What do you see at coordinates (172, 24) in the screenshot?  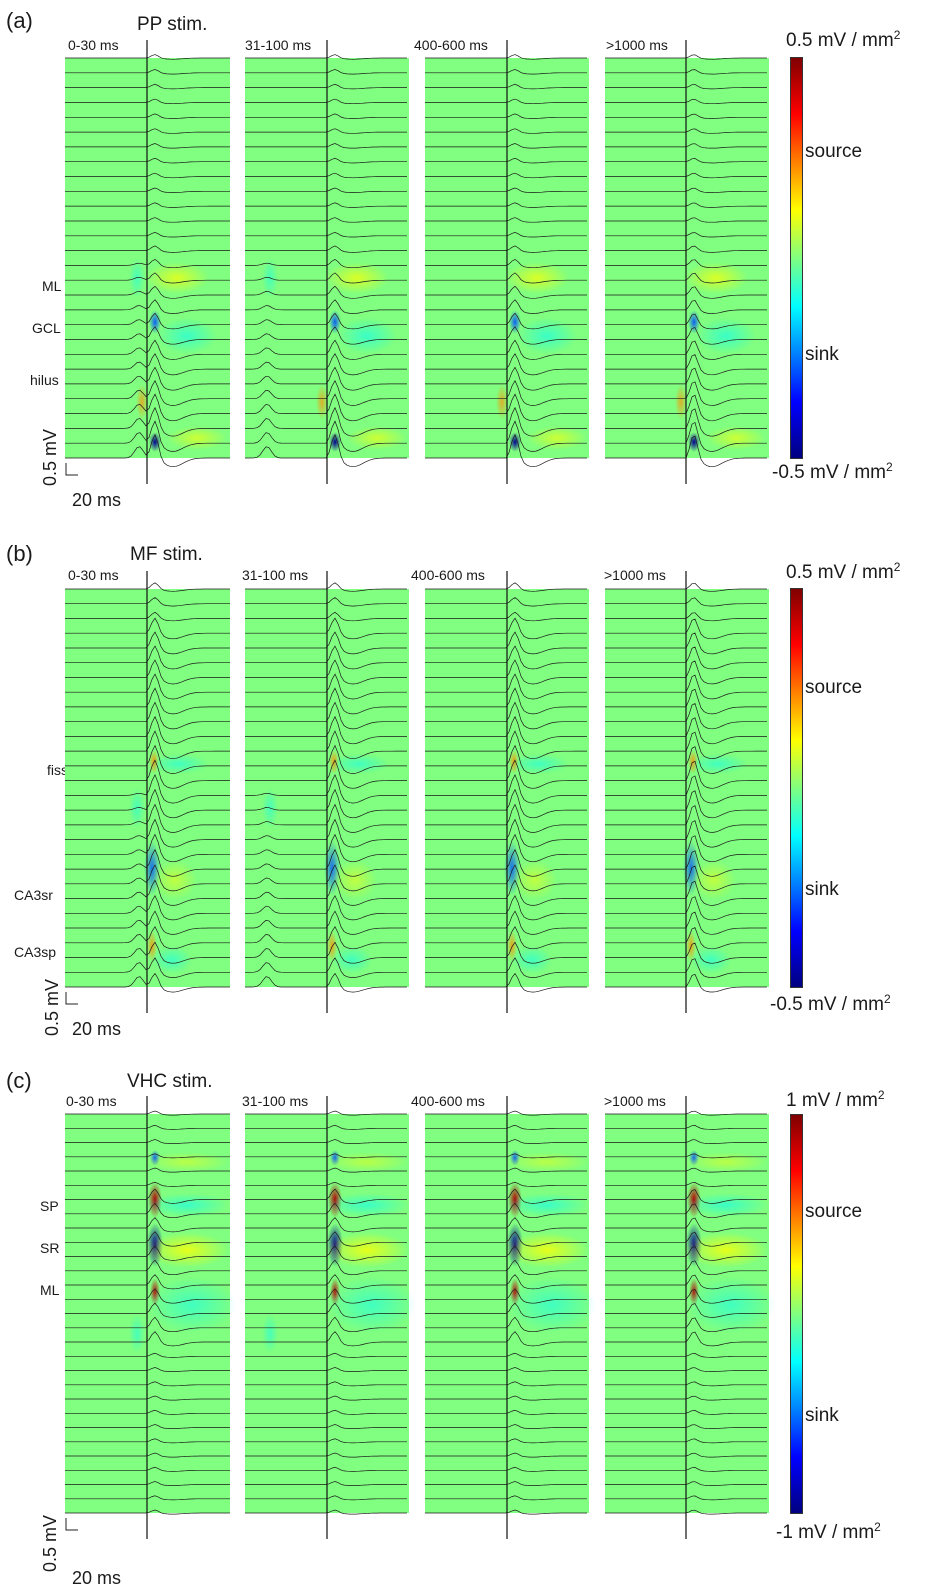 I see `stimulus-title: PP stim.` at bounding box center [172, 24].